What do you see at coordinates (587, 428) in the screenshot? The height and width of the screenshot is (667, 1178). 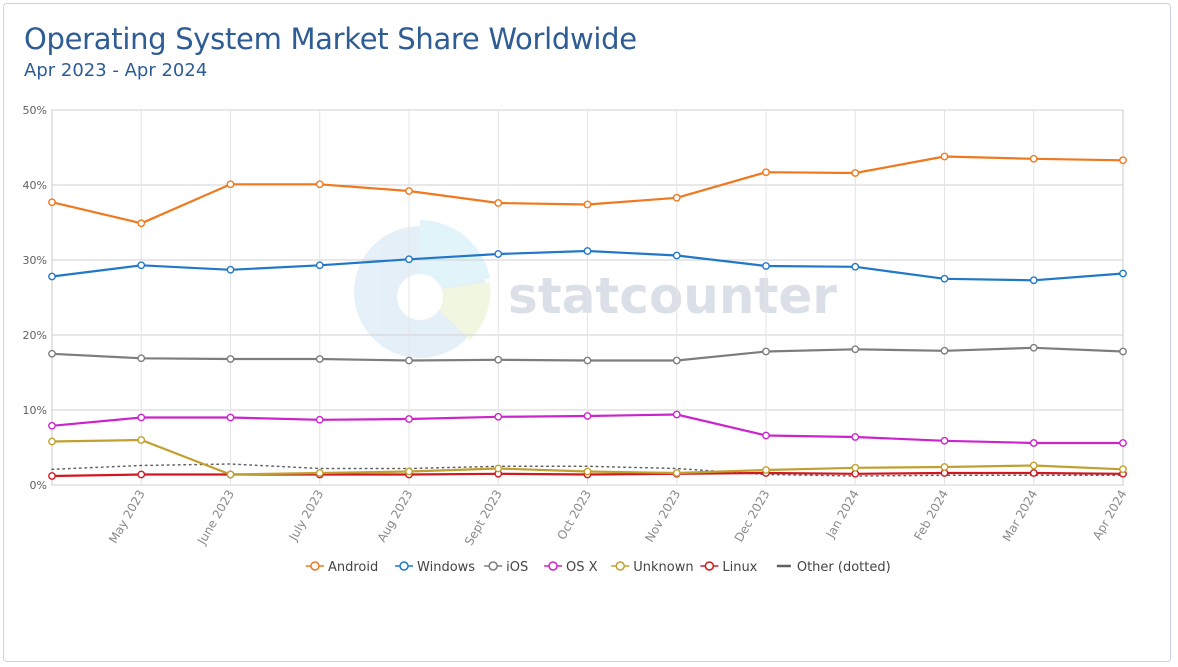 I see `series-os-x` at bounding box center [587, 428].